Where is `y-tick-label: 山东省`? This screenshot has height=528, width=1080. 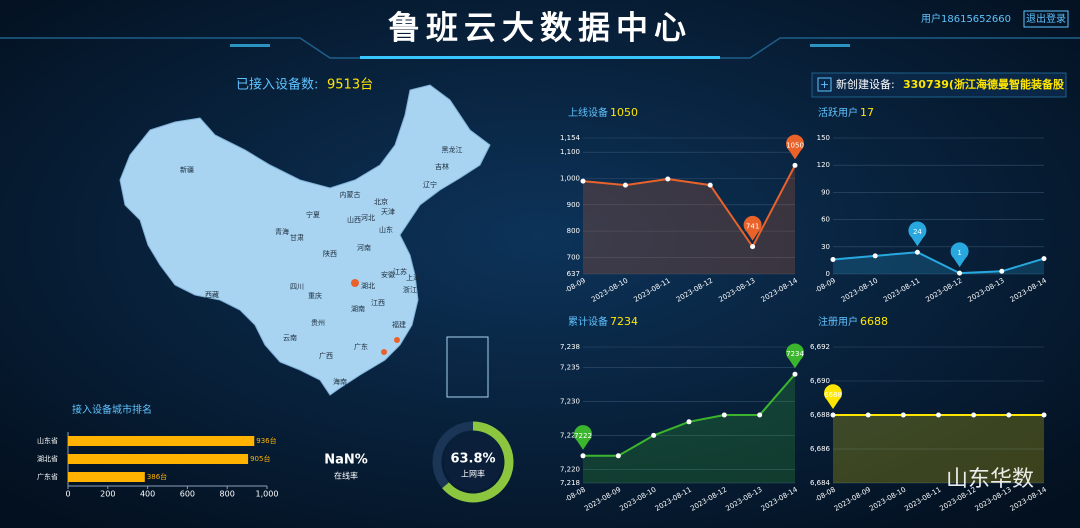 y-tick-label: 山东省 is located at coordinates (47, 440).